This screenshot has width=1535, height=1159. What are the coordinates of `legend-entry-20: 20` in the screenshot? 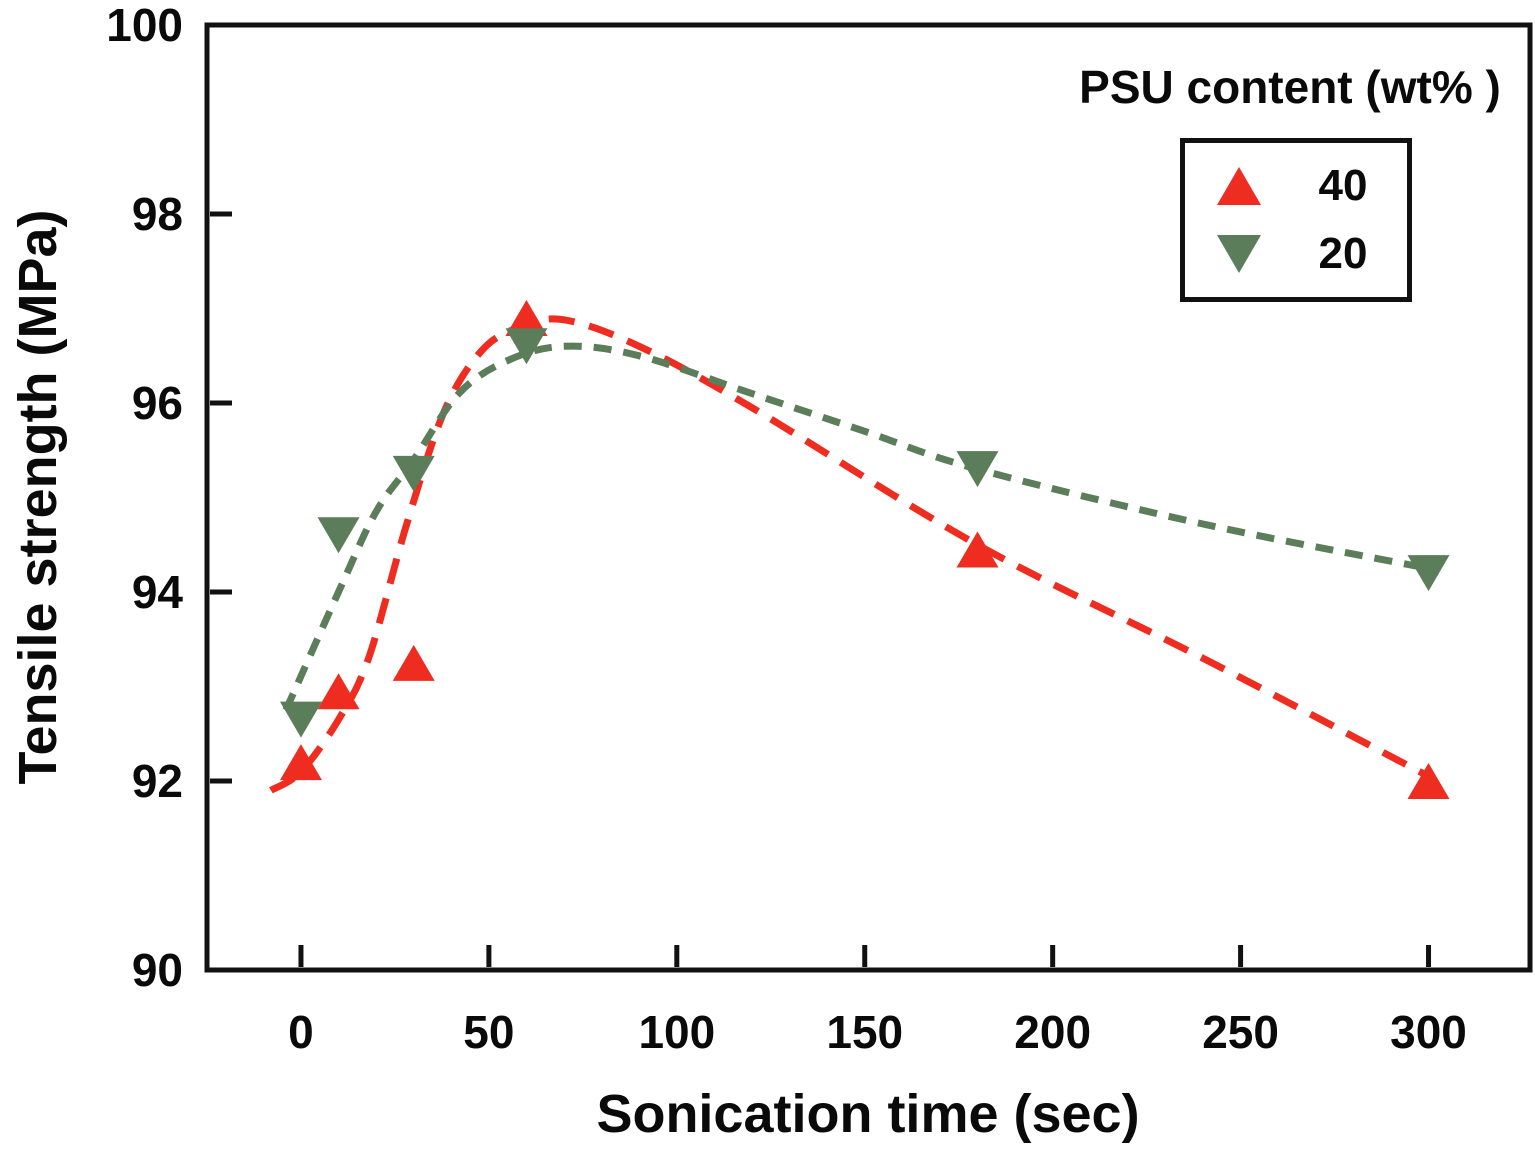 It's located at (1312, 254).